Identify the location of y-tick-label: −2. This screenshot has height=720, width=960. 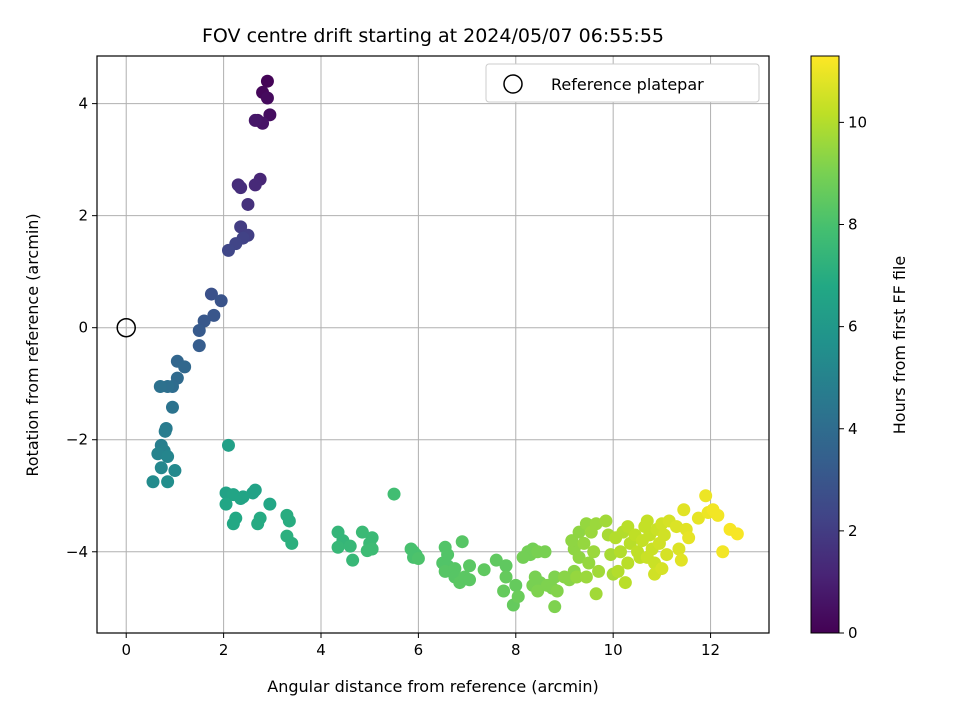
(77, 440).